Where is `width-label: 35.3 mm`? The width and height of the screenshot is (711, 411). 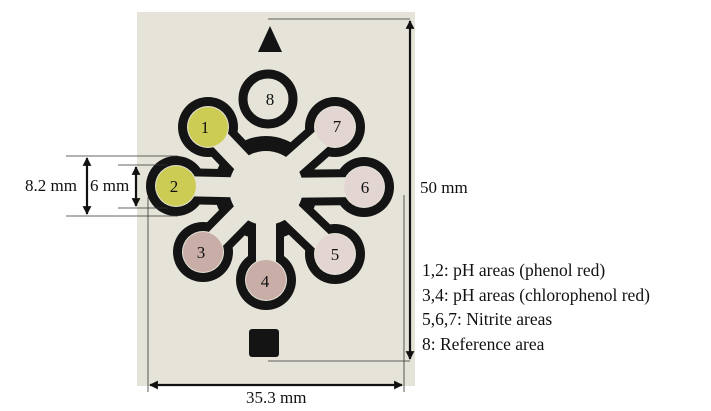 width-label: 35.3 mm is located at coordinates (276, 397).